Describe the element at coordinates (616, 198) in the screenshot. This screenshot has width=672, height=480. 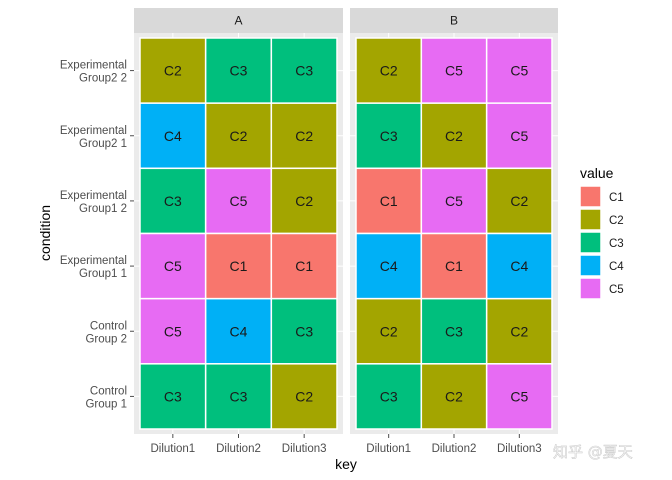
I see `legend-label: C1` at that location.